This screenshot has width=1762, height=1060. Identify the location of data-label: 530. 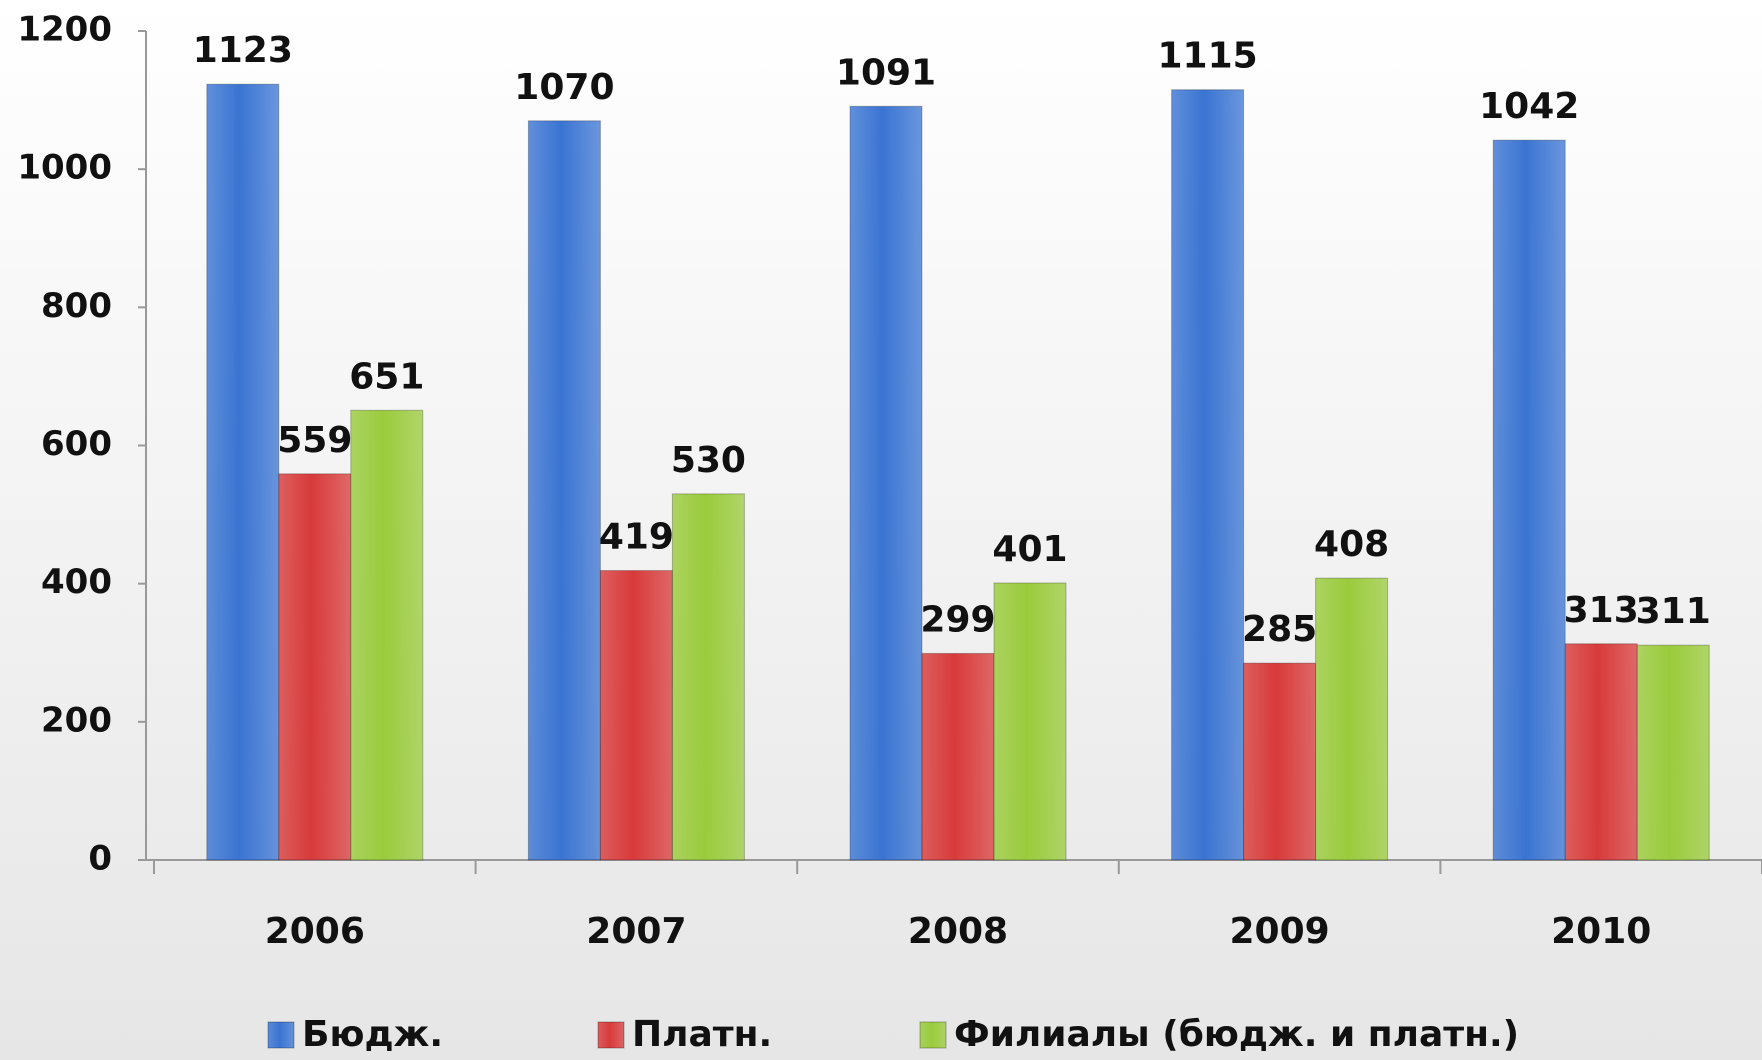
(708, 460).